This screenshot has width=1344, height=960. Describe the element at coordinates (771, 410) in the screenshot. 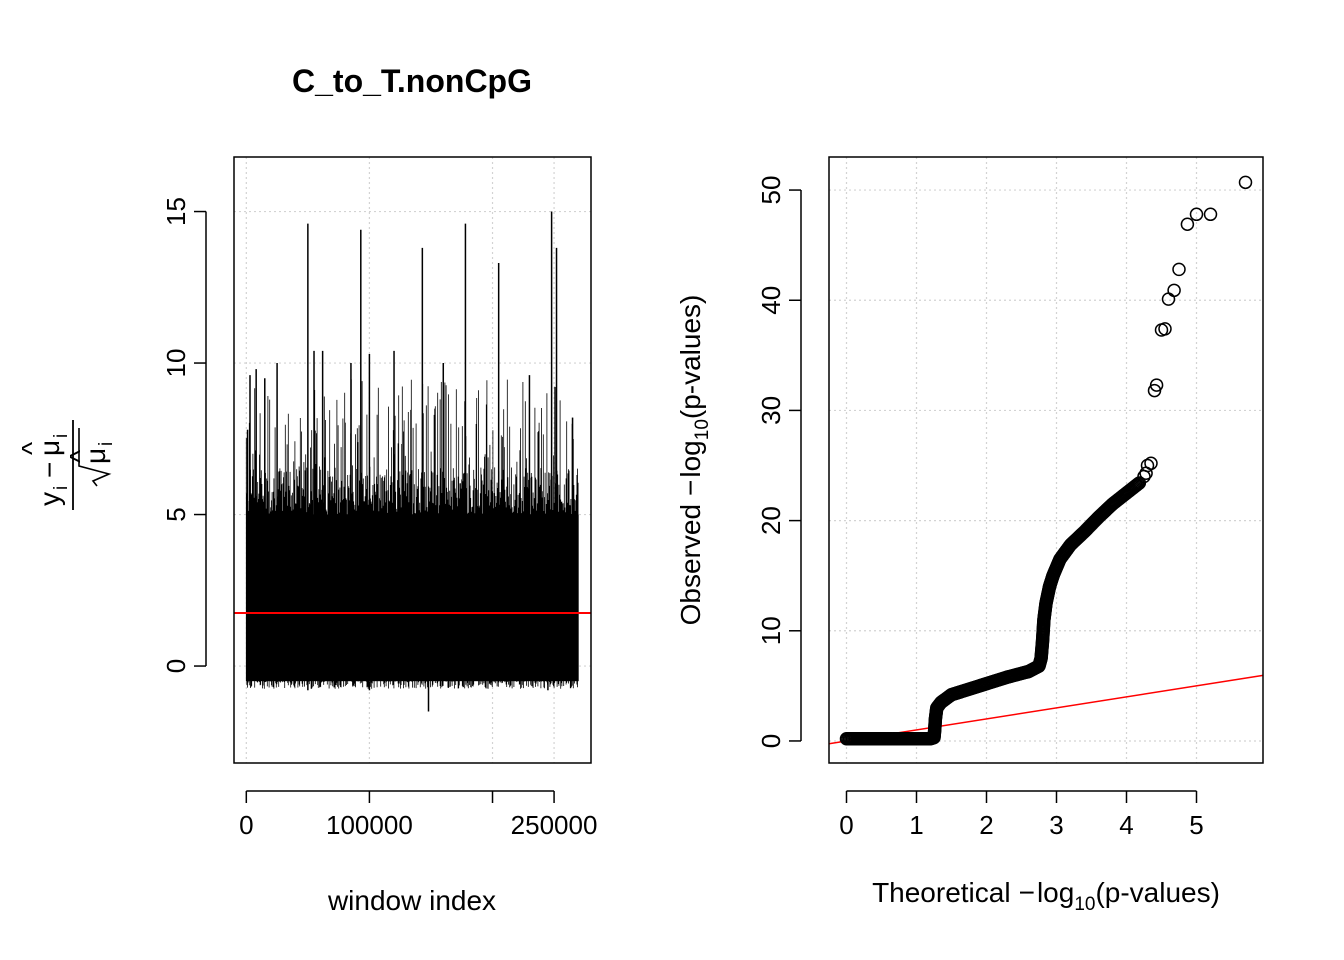

I see `qq-y-tick-label-3: 30` at that location.